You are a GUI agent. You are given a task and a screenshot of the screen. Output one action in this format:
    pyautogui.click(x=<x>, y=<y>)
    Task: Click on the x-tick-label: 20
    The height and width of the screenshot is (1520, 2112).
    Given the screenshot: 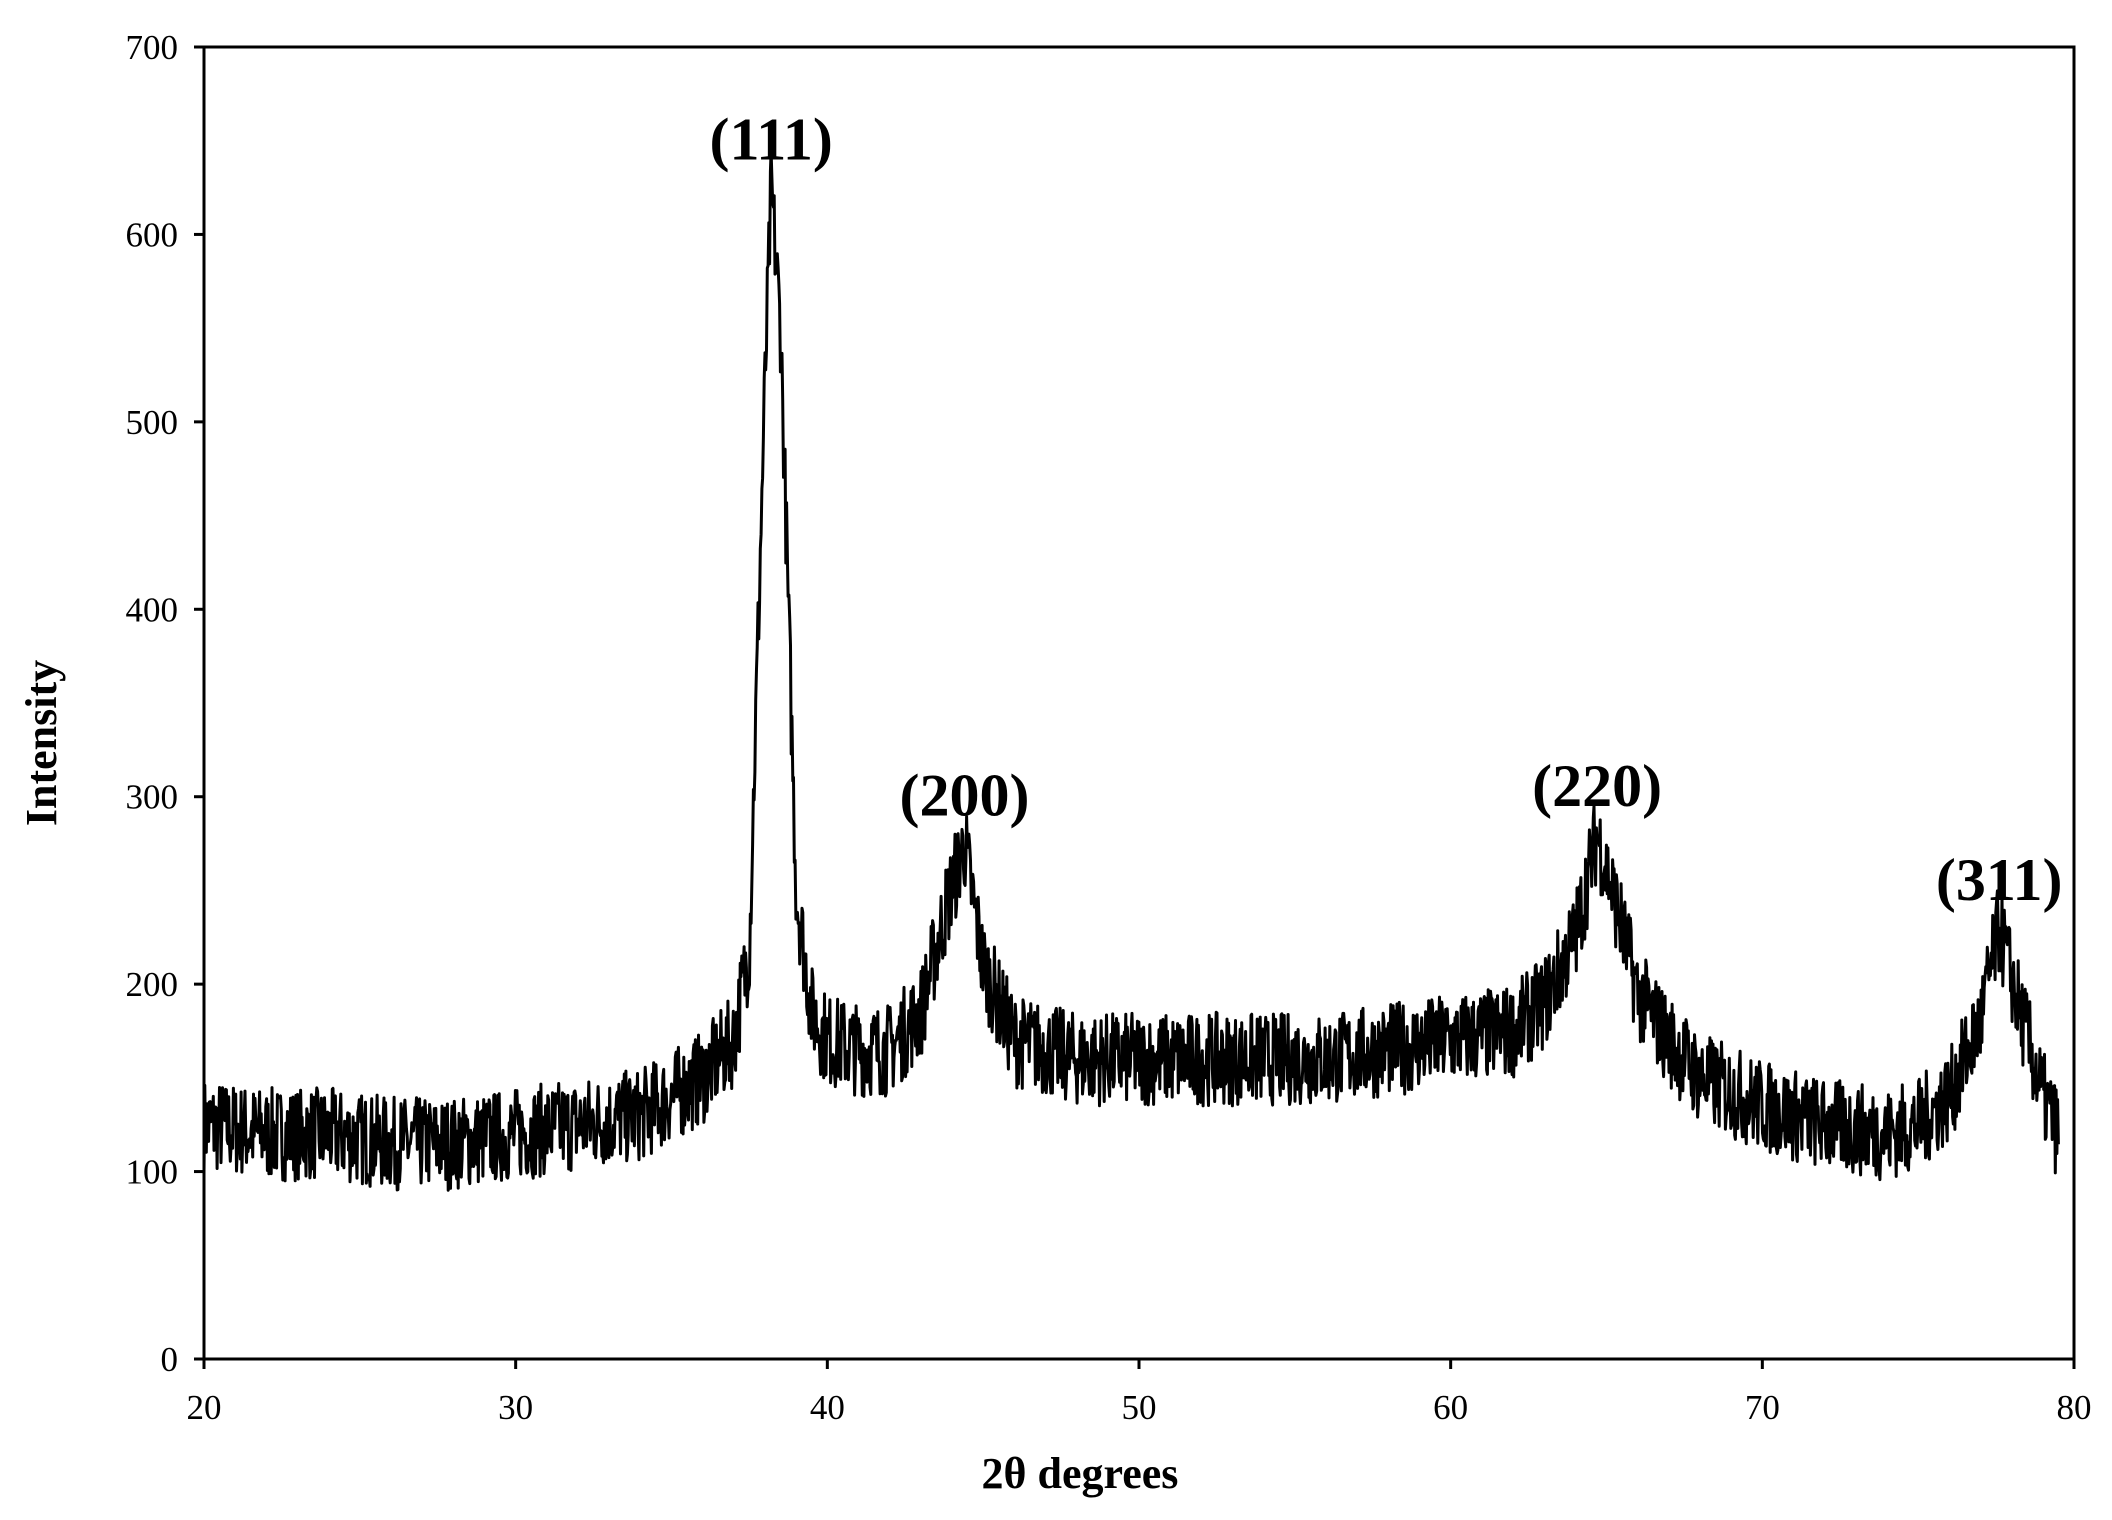 What is the action you would take?
    pyautogui.click(x=204, y=1407)
    